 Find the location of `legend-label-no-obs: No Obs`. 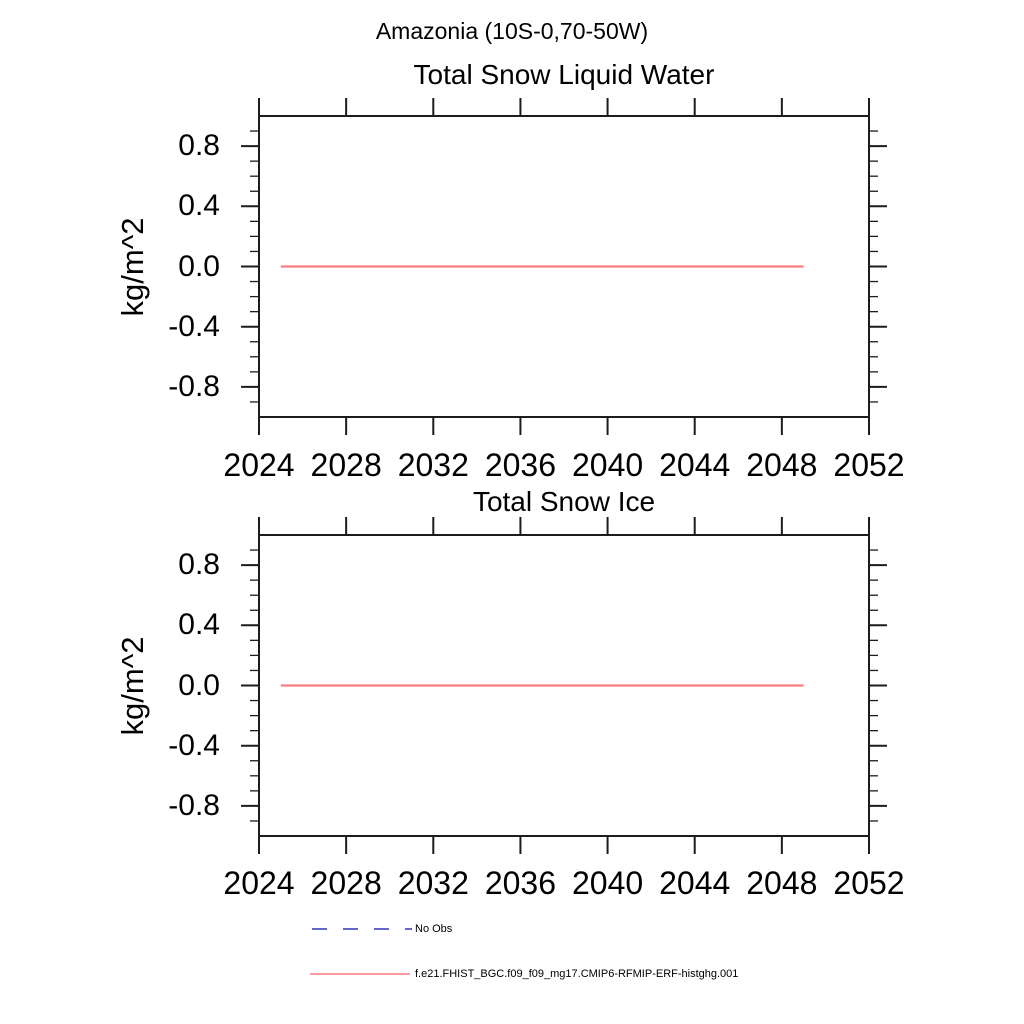

legend-label-no-obs: No Obs is located at coordinates (434, 929).